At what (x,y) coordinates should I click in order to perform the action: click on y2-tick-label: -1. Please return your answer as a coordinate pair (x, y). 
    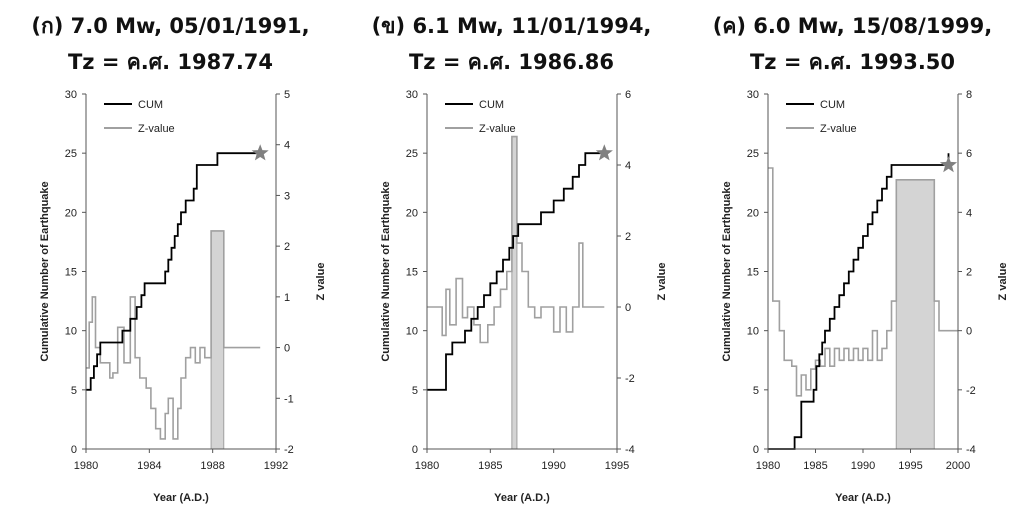
    Looking at the image, I should click on (289, 399).